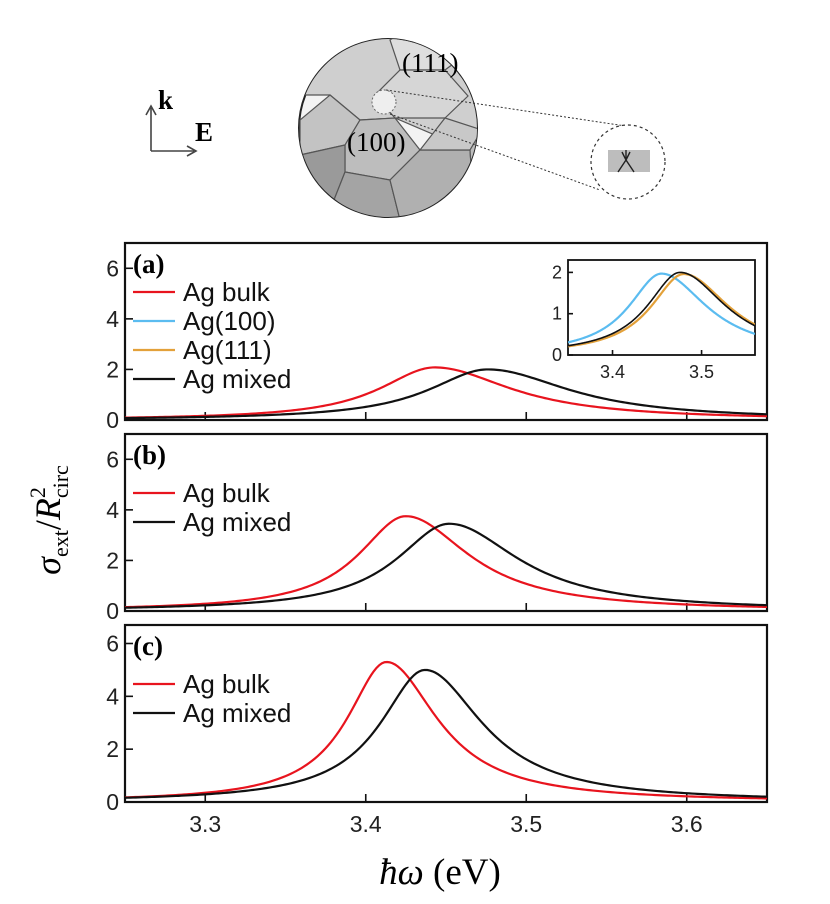 This screenshot has height=904, width=830. Describe the element at coordinates (112, 459) in the screenshot. I see `panel-b-ytick-label-3: 6` at that location.